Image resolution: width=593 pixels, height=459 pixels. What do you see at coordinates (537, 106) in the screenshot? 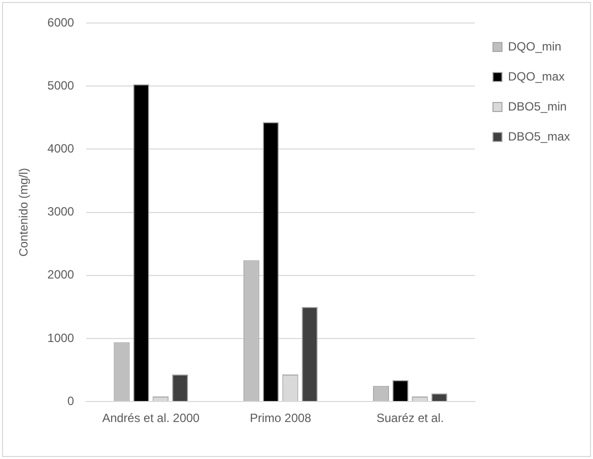
I see `legend-label: DBO5_min` at bounding box center [537, 106].